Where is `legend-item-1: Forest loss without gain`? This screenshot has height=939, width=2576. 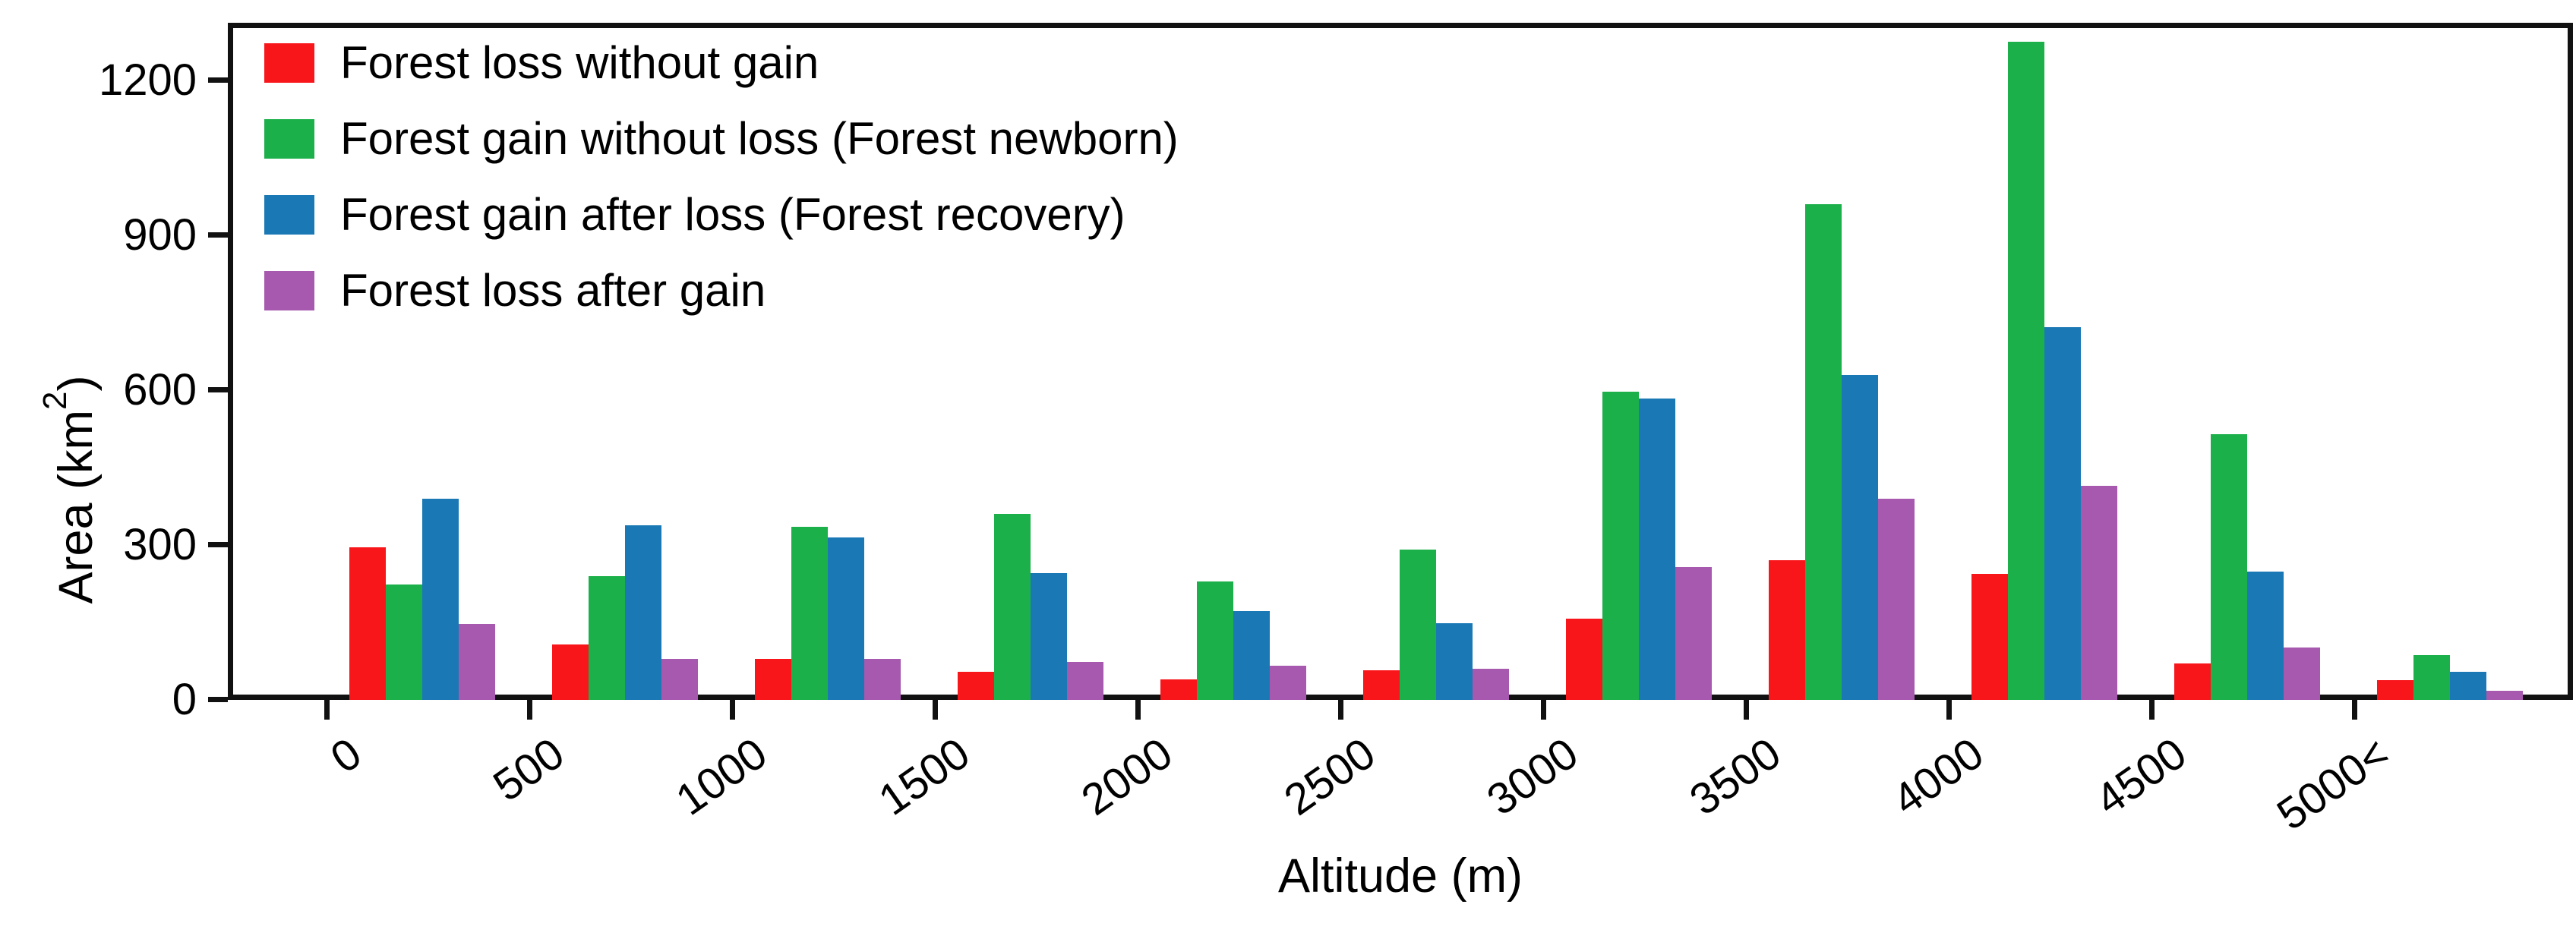 legend-item-1: Forest loss without gain is located at coordinates (721, 62).